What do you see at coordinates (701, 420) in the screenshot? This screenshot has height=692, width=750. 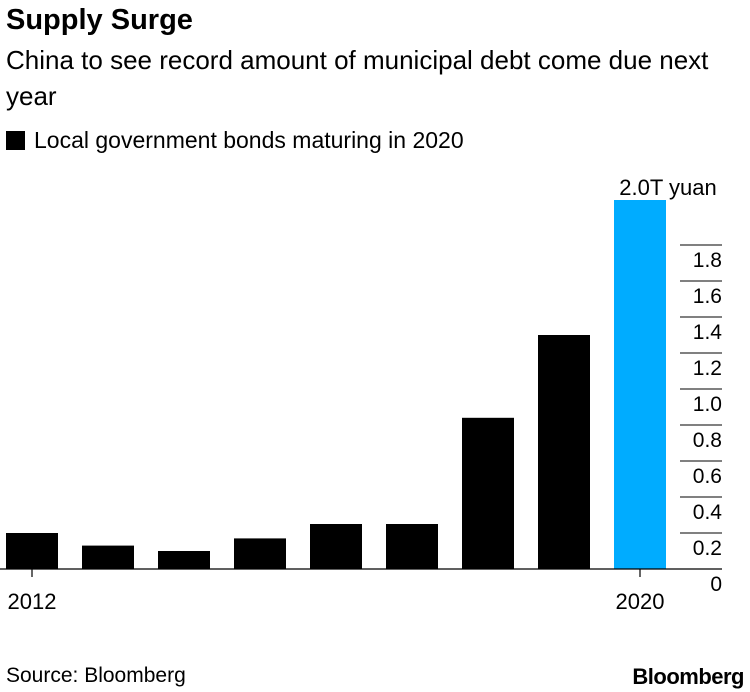 I see `y-axis: 0 0.2 0.4 0.6 0.8 1.0 1.2 1.4 1.6 1.8` at bounding box center [701, 420].